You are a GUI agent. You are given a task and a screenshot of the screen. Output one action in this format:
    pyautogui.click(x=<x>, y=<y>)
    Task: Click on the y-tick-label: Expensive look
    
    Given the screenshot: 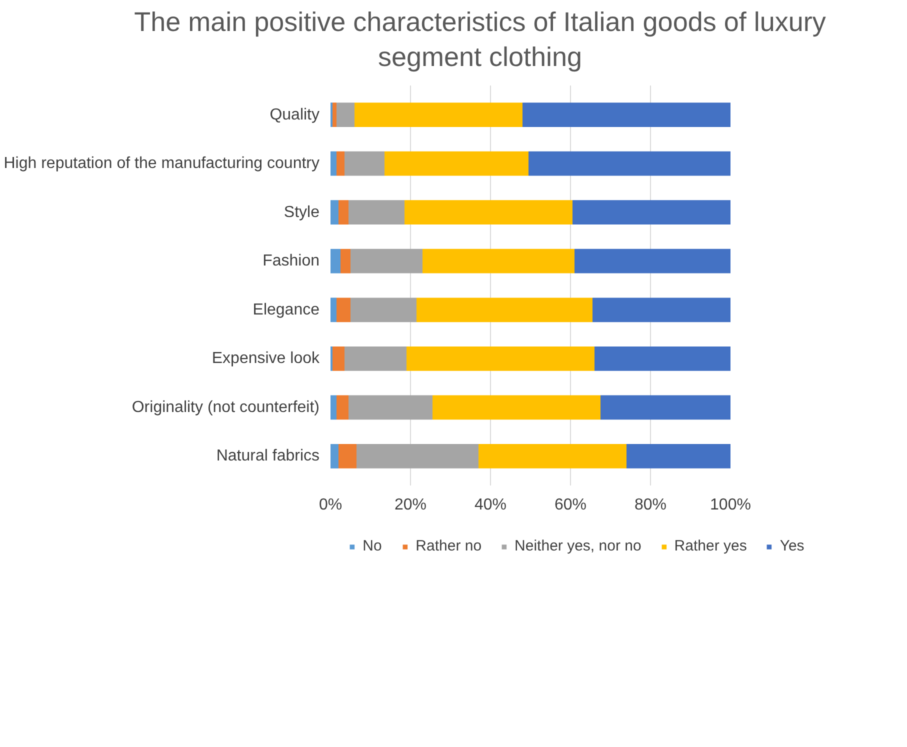 What is the action you would take?
    pyautogui.click(x=266, y=359)
    